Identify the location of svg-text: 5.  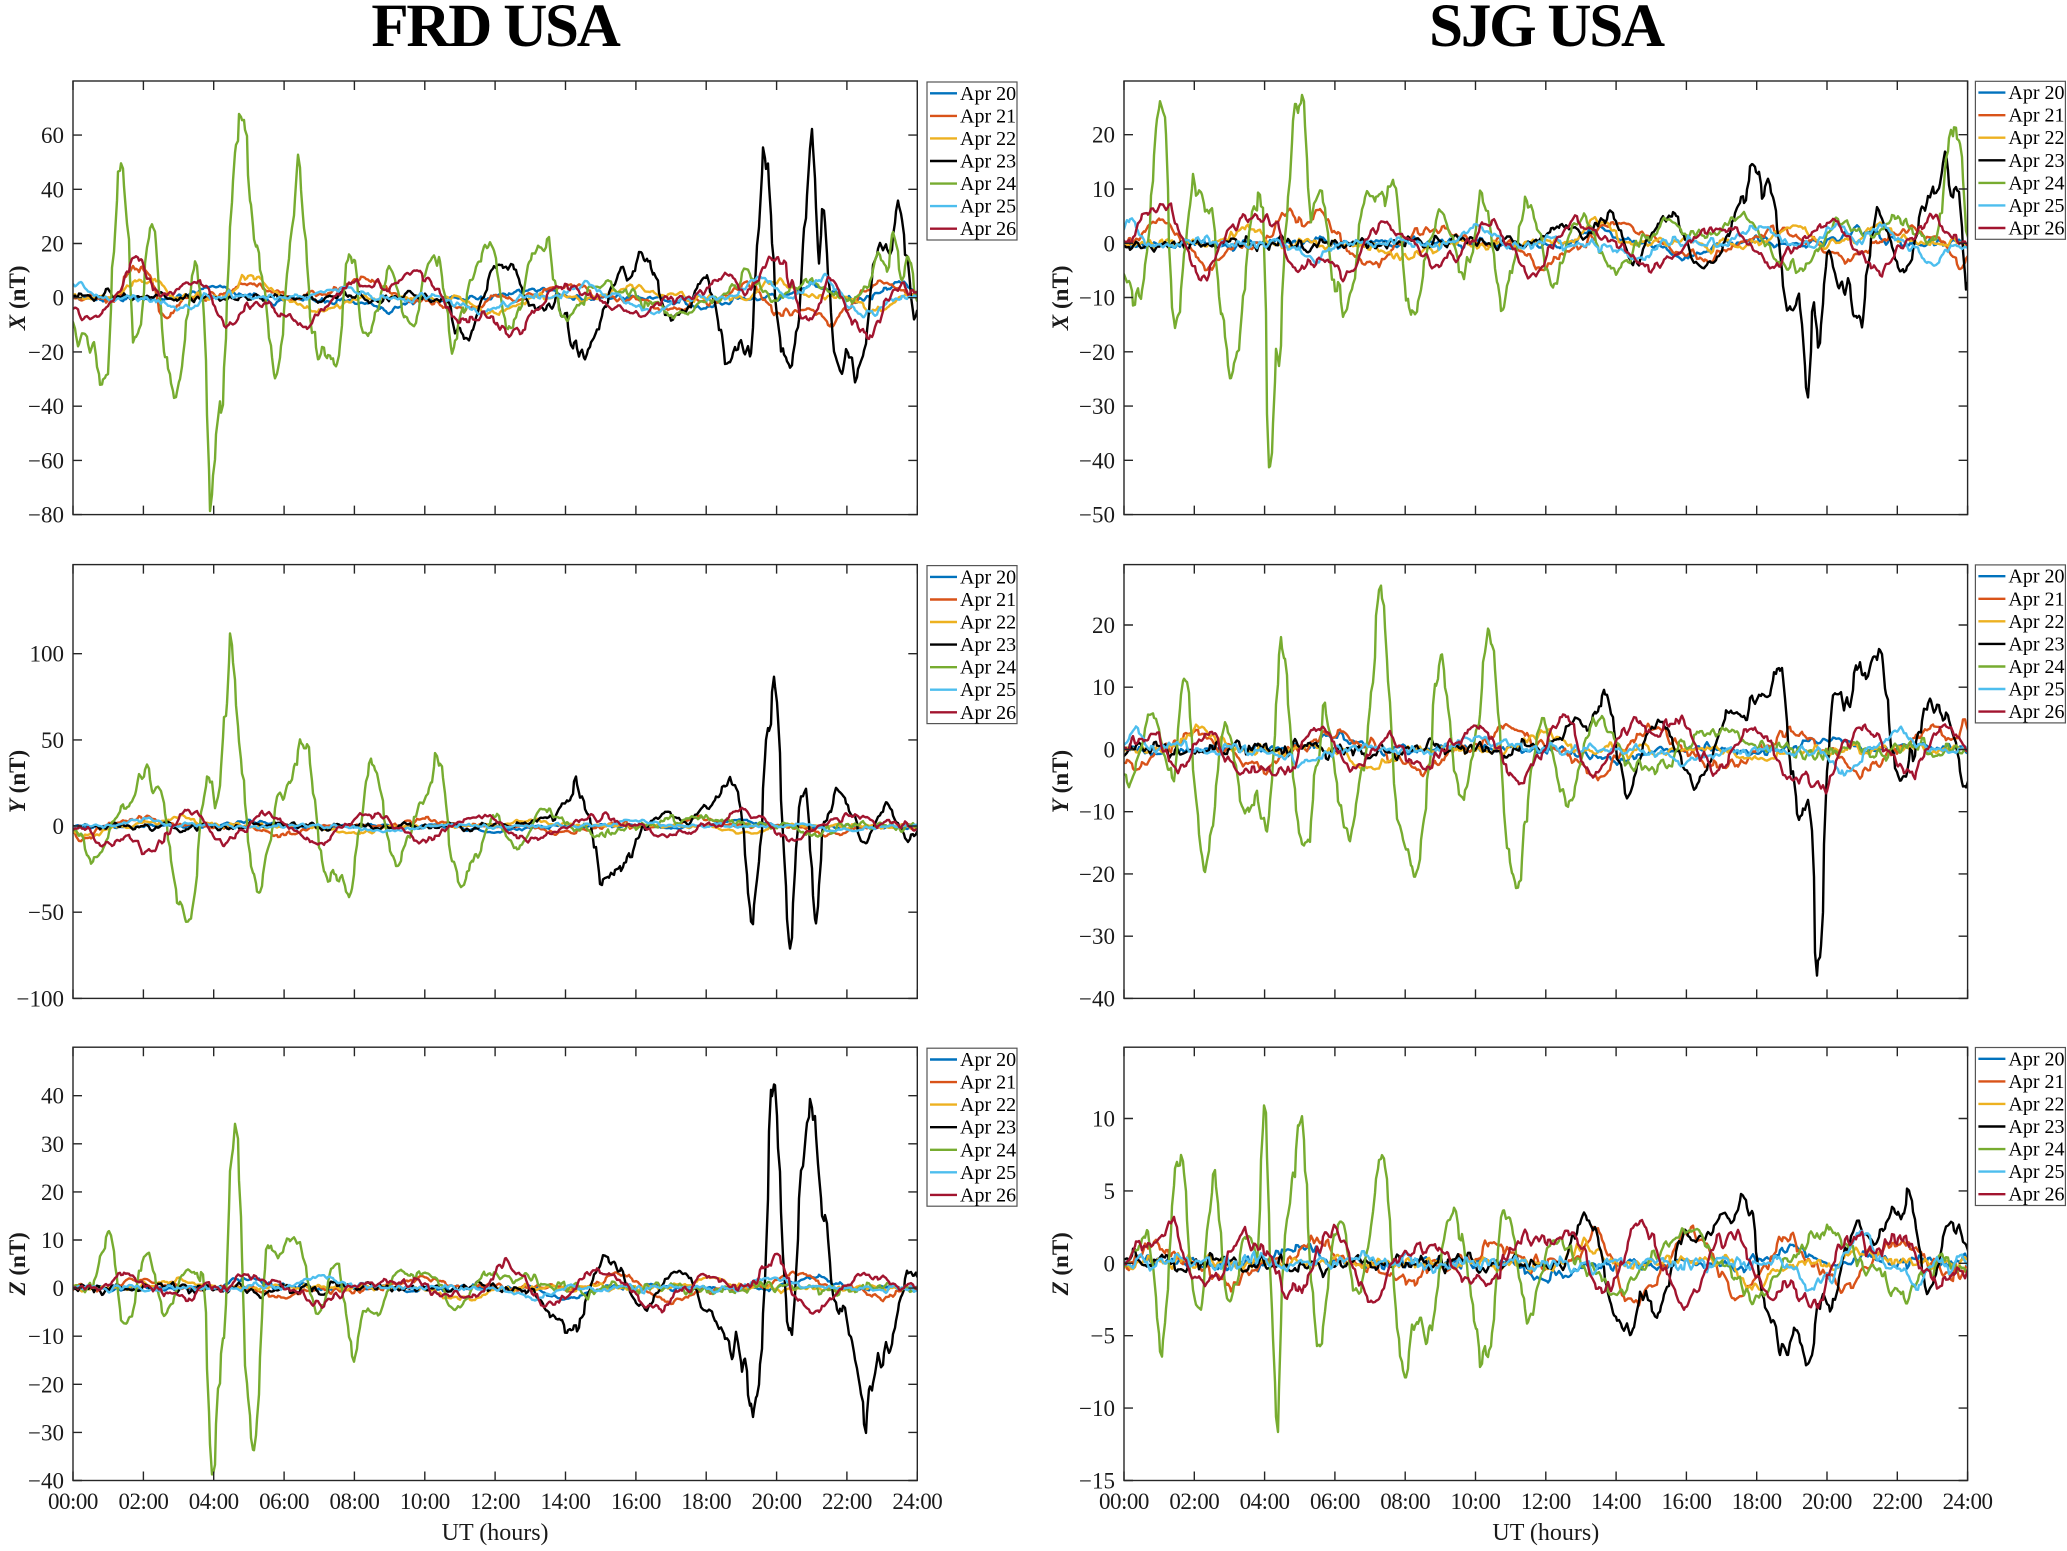
(1110, 1191).